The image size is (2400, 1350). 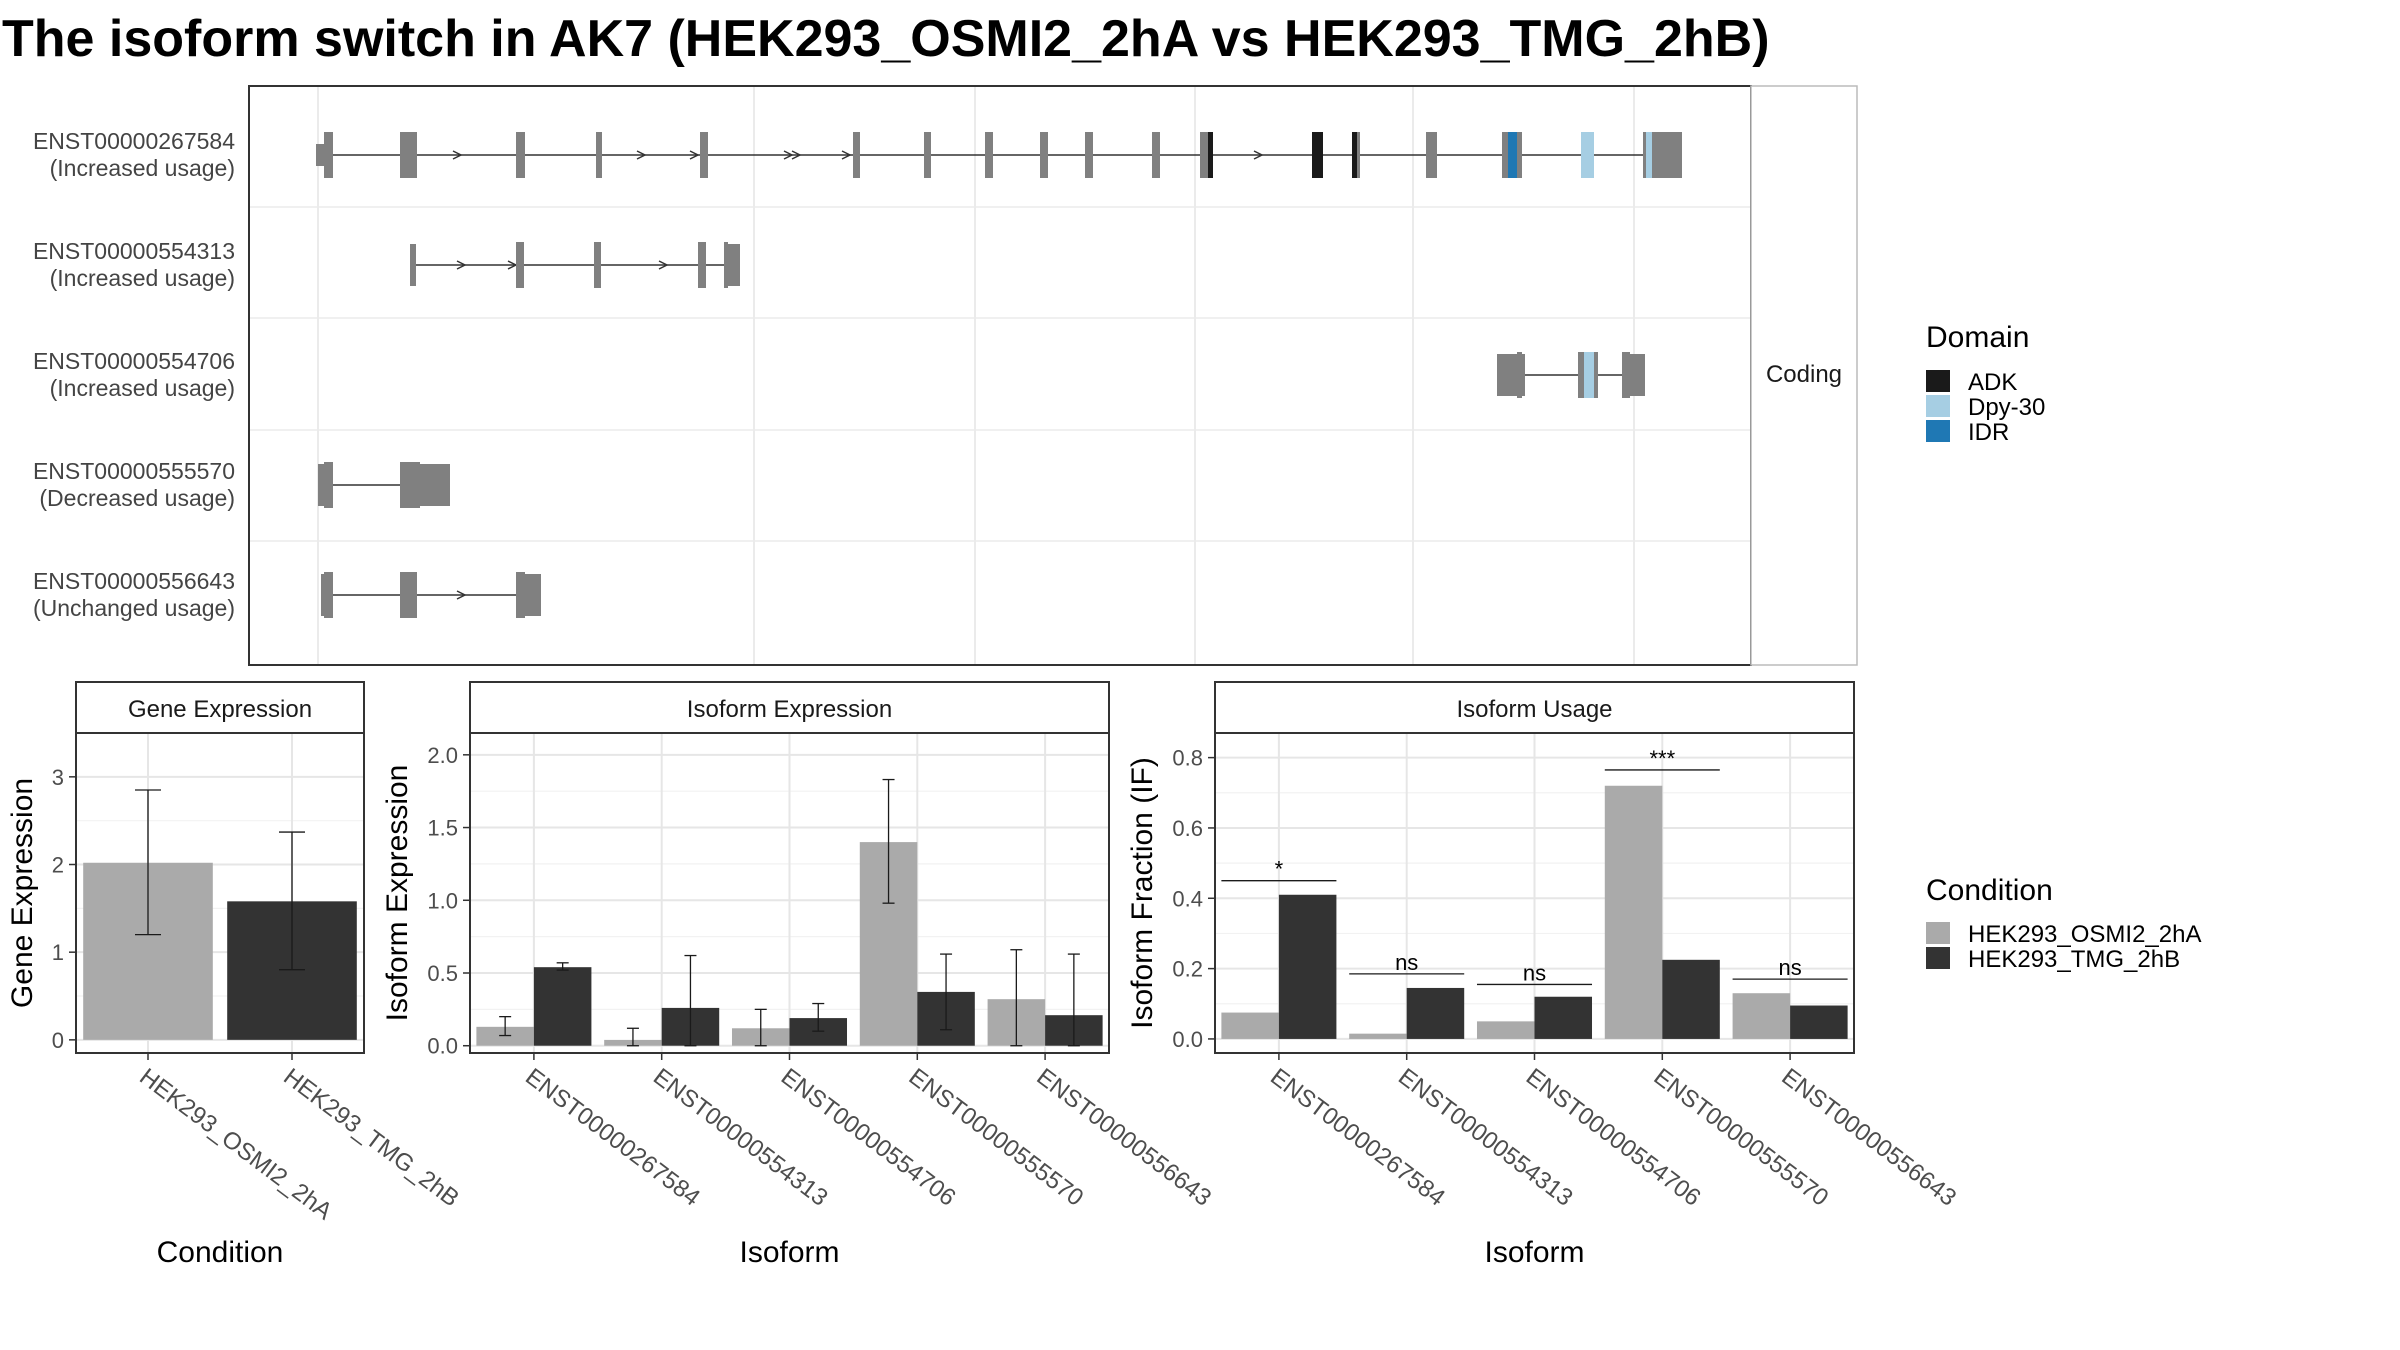 What do you see at coordinates (142, 168) in the screenshot?
I see `isoform-usage-label: (Increased usage)` at bounding box center [142, 168].